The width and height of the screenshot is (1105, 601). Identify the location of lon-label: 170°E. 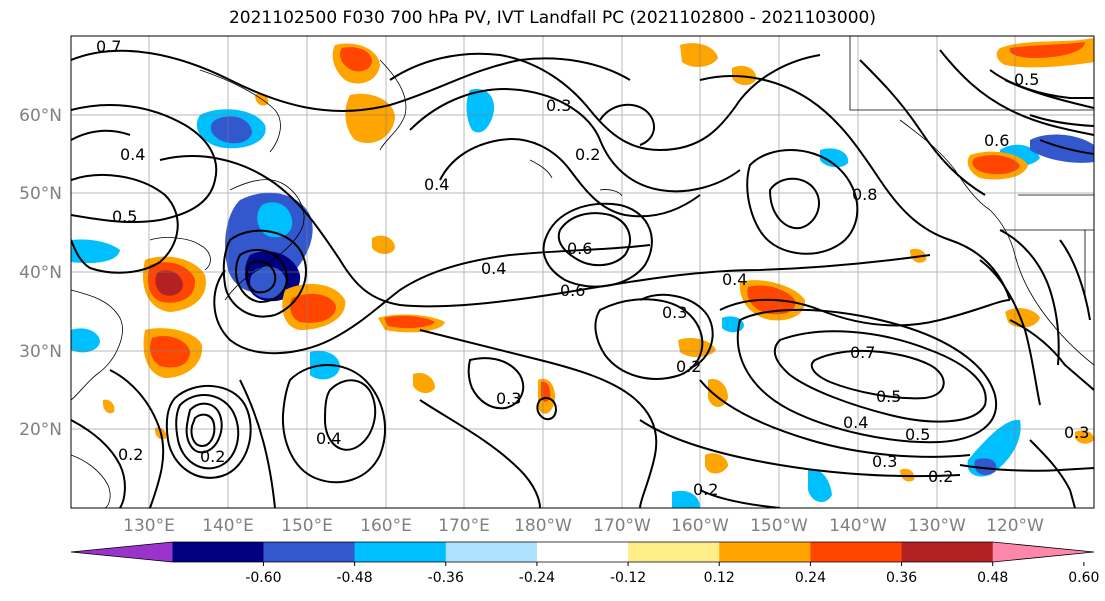
(464, 526).